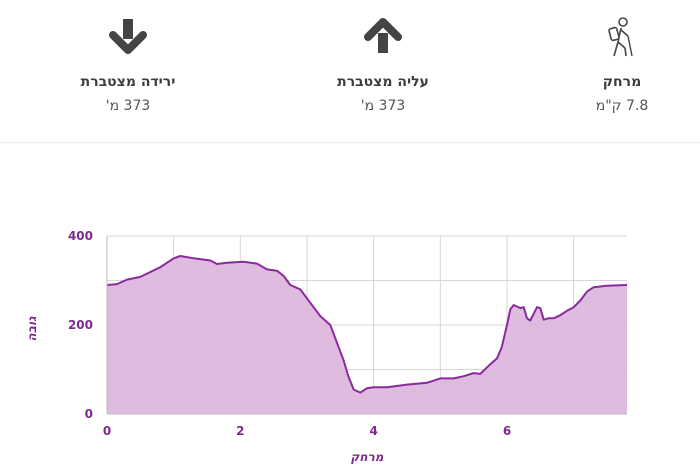 This screenshot has width=700, height=475. What do you see at coordinates (373, 431) in the screenshot?
I see `x-tick-label: 4` at bounding box center [373, 431].